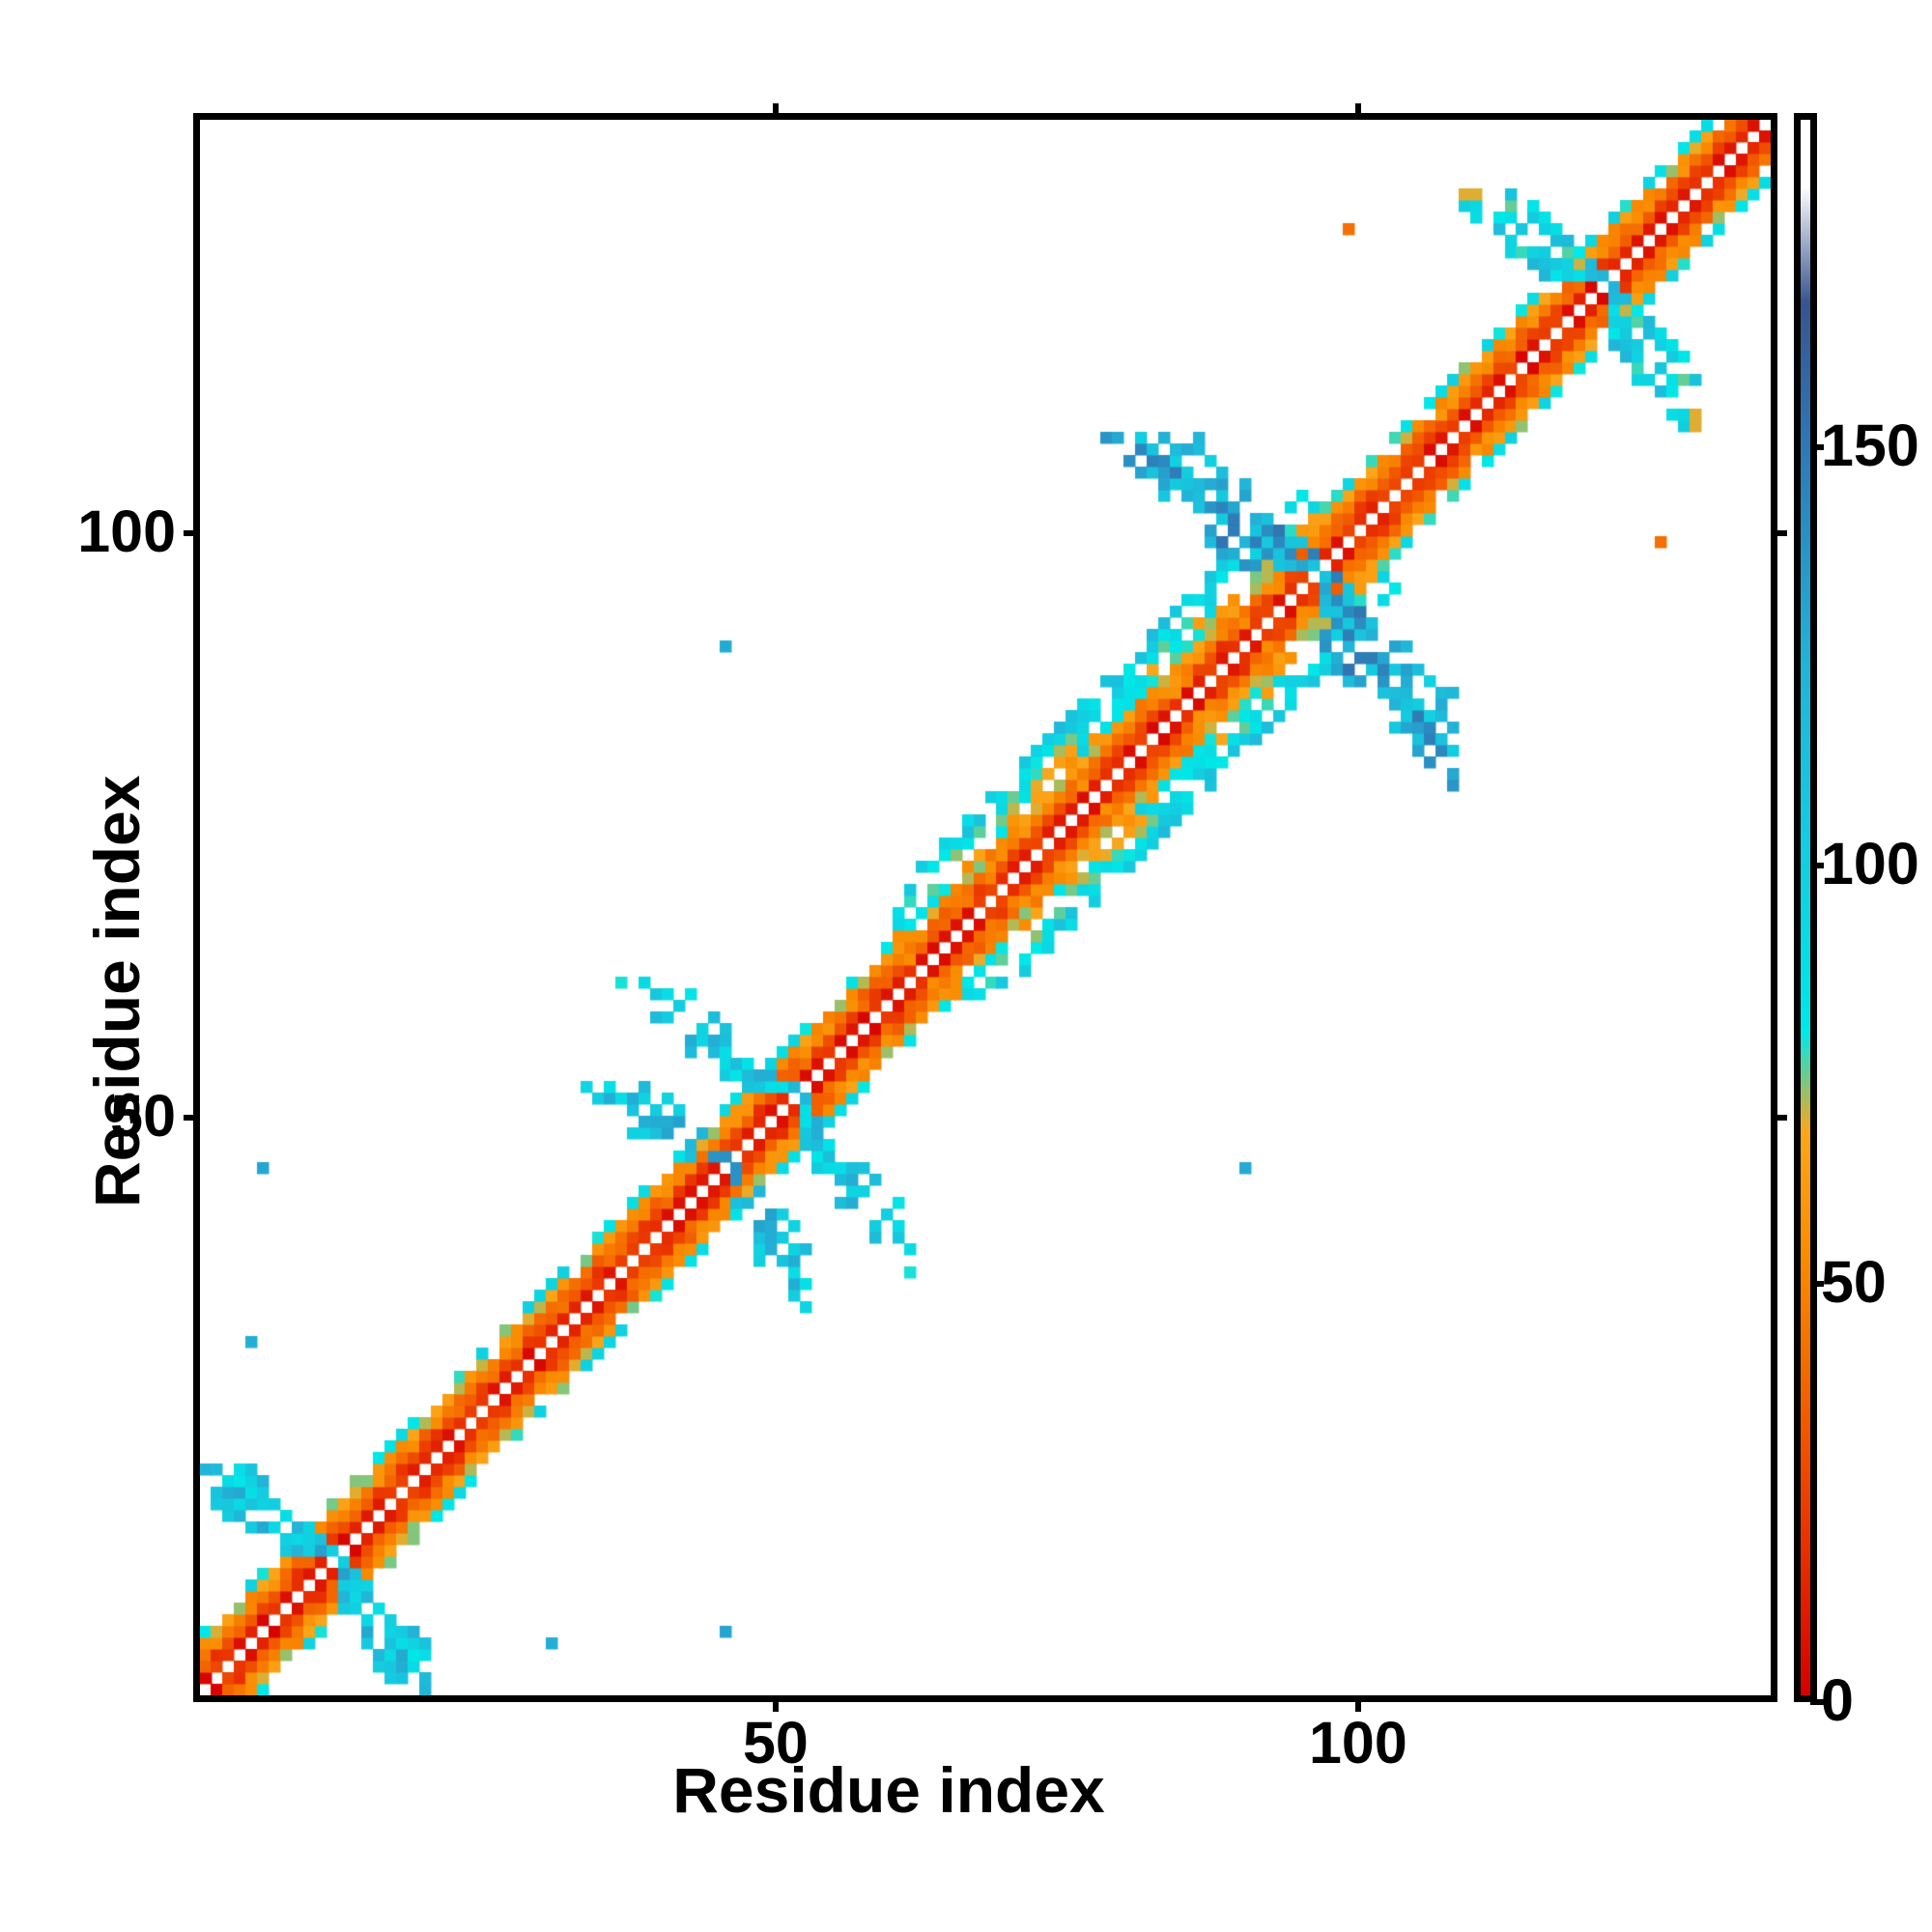  Describe the element at coordinates (1357, 1743) in the screenshot. I see `x-axis-tick-label: 100` at that location.